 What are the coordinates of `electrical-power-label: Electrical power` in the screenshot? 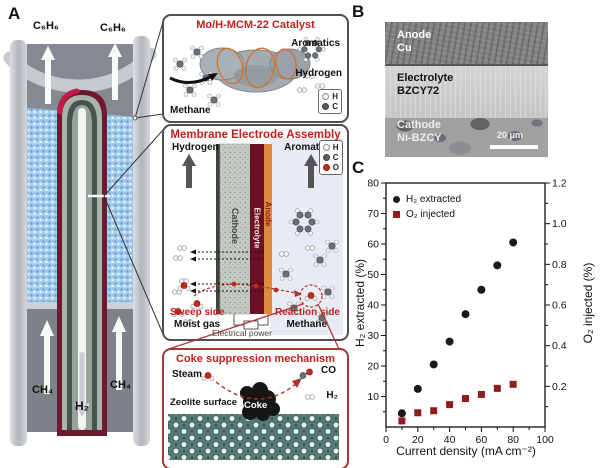 It's located at (242, 333).